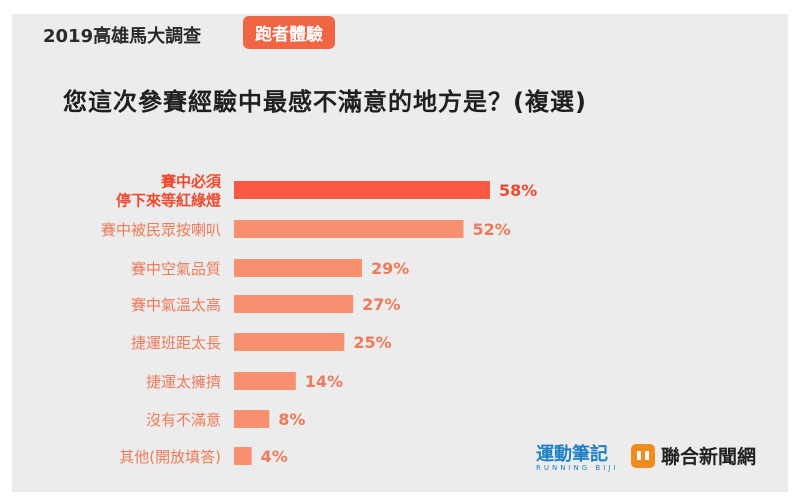  What do you see at coordinates (381, 304) in the screenshot?
I see `value-label-3: 27%` at bounding box center [381, 304].